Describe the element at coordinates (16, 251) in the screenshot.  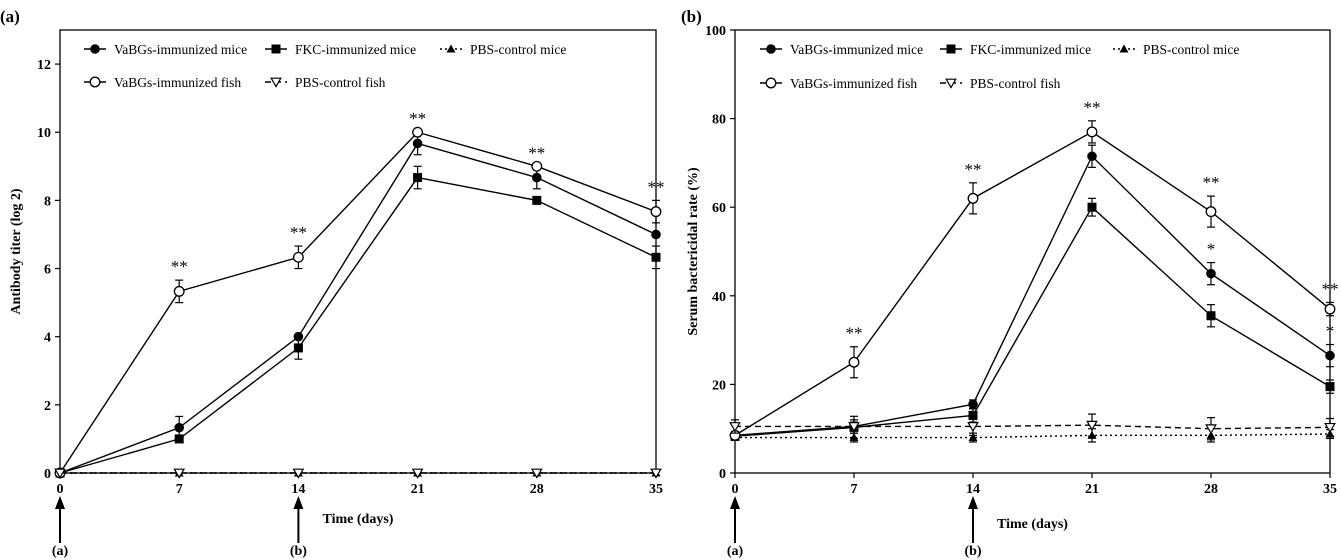
I see `y-axis-title: Antibody titer (log 2)` at that location.